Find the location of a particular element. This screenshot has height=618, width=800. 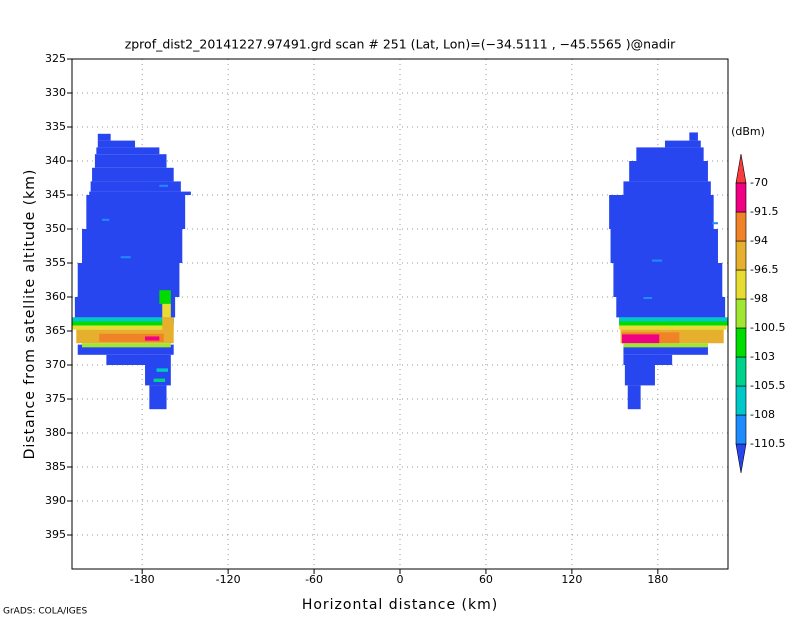

x-tick-label: 60 is located at coordinates (486, 579).